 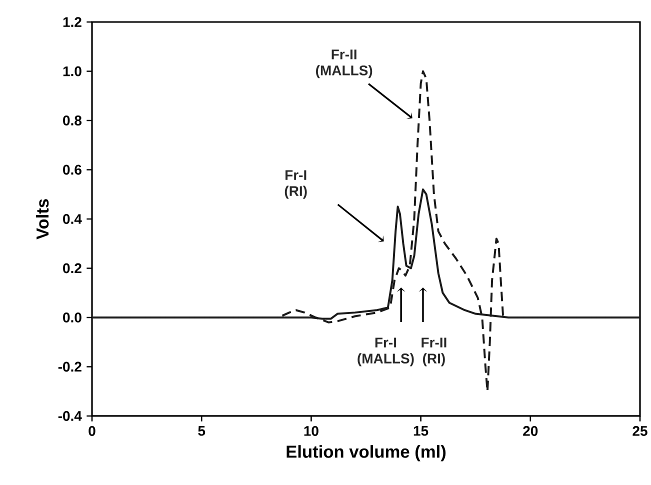 What do you see at coordinates (72, 22) in the screenshot?
I see `y-tick-label: 1.2` at bounding box center [72, 22].